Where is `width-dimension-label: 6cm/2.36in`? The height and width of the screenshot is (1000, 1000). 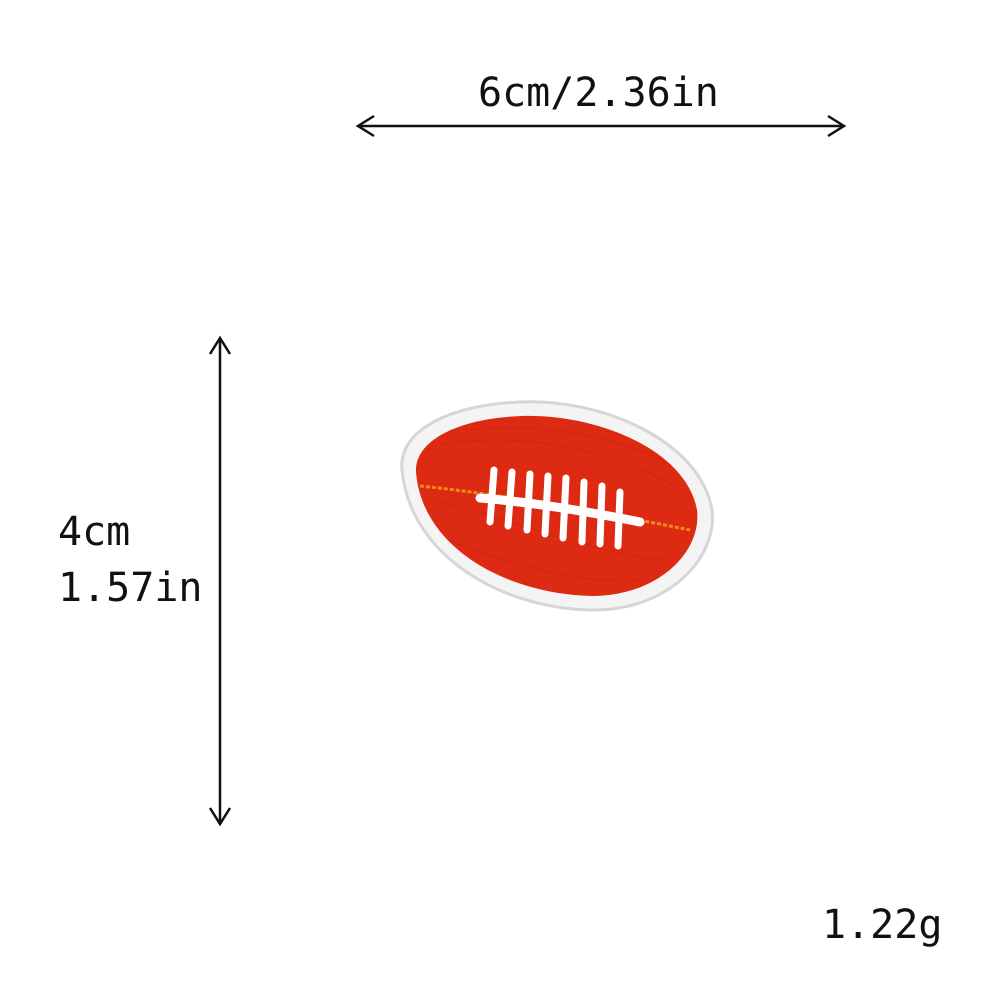
width-dimension-label: 6cm/2.36in is located at coordinates (598, 93).